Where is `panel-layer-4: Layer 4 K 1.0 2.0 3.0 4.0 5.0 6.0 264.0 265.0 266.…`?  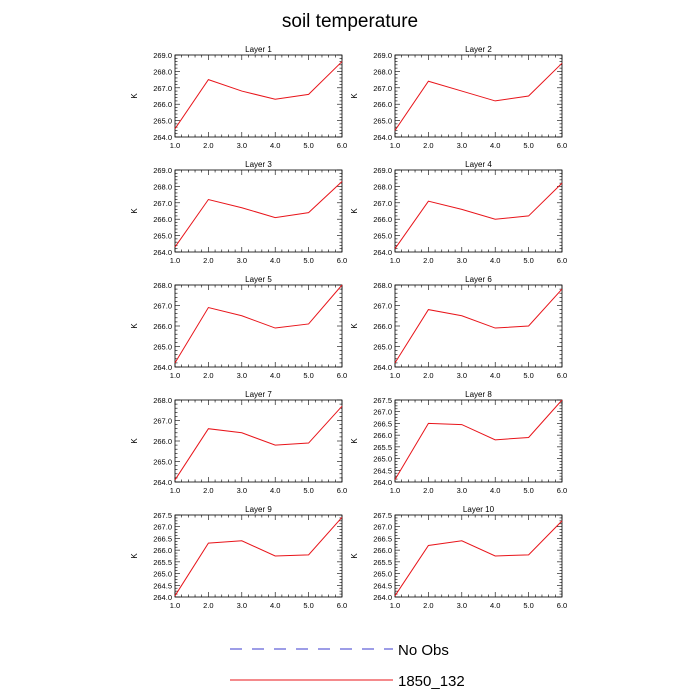 panel-layer-4: Layer 4 K 1.0 2.0 3.0 4.0 5.0 6.0 264.0 265.0 266.… is located at coordinates (458, 212).